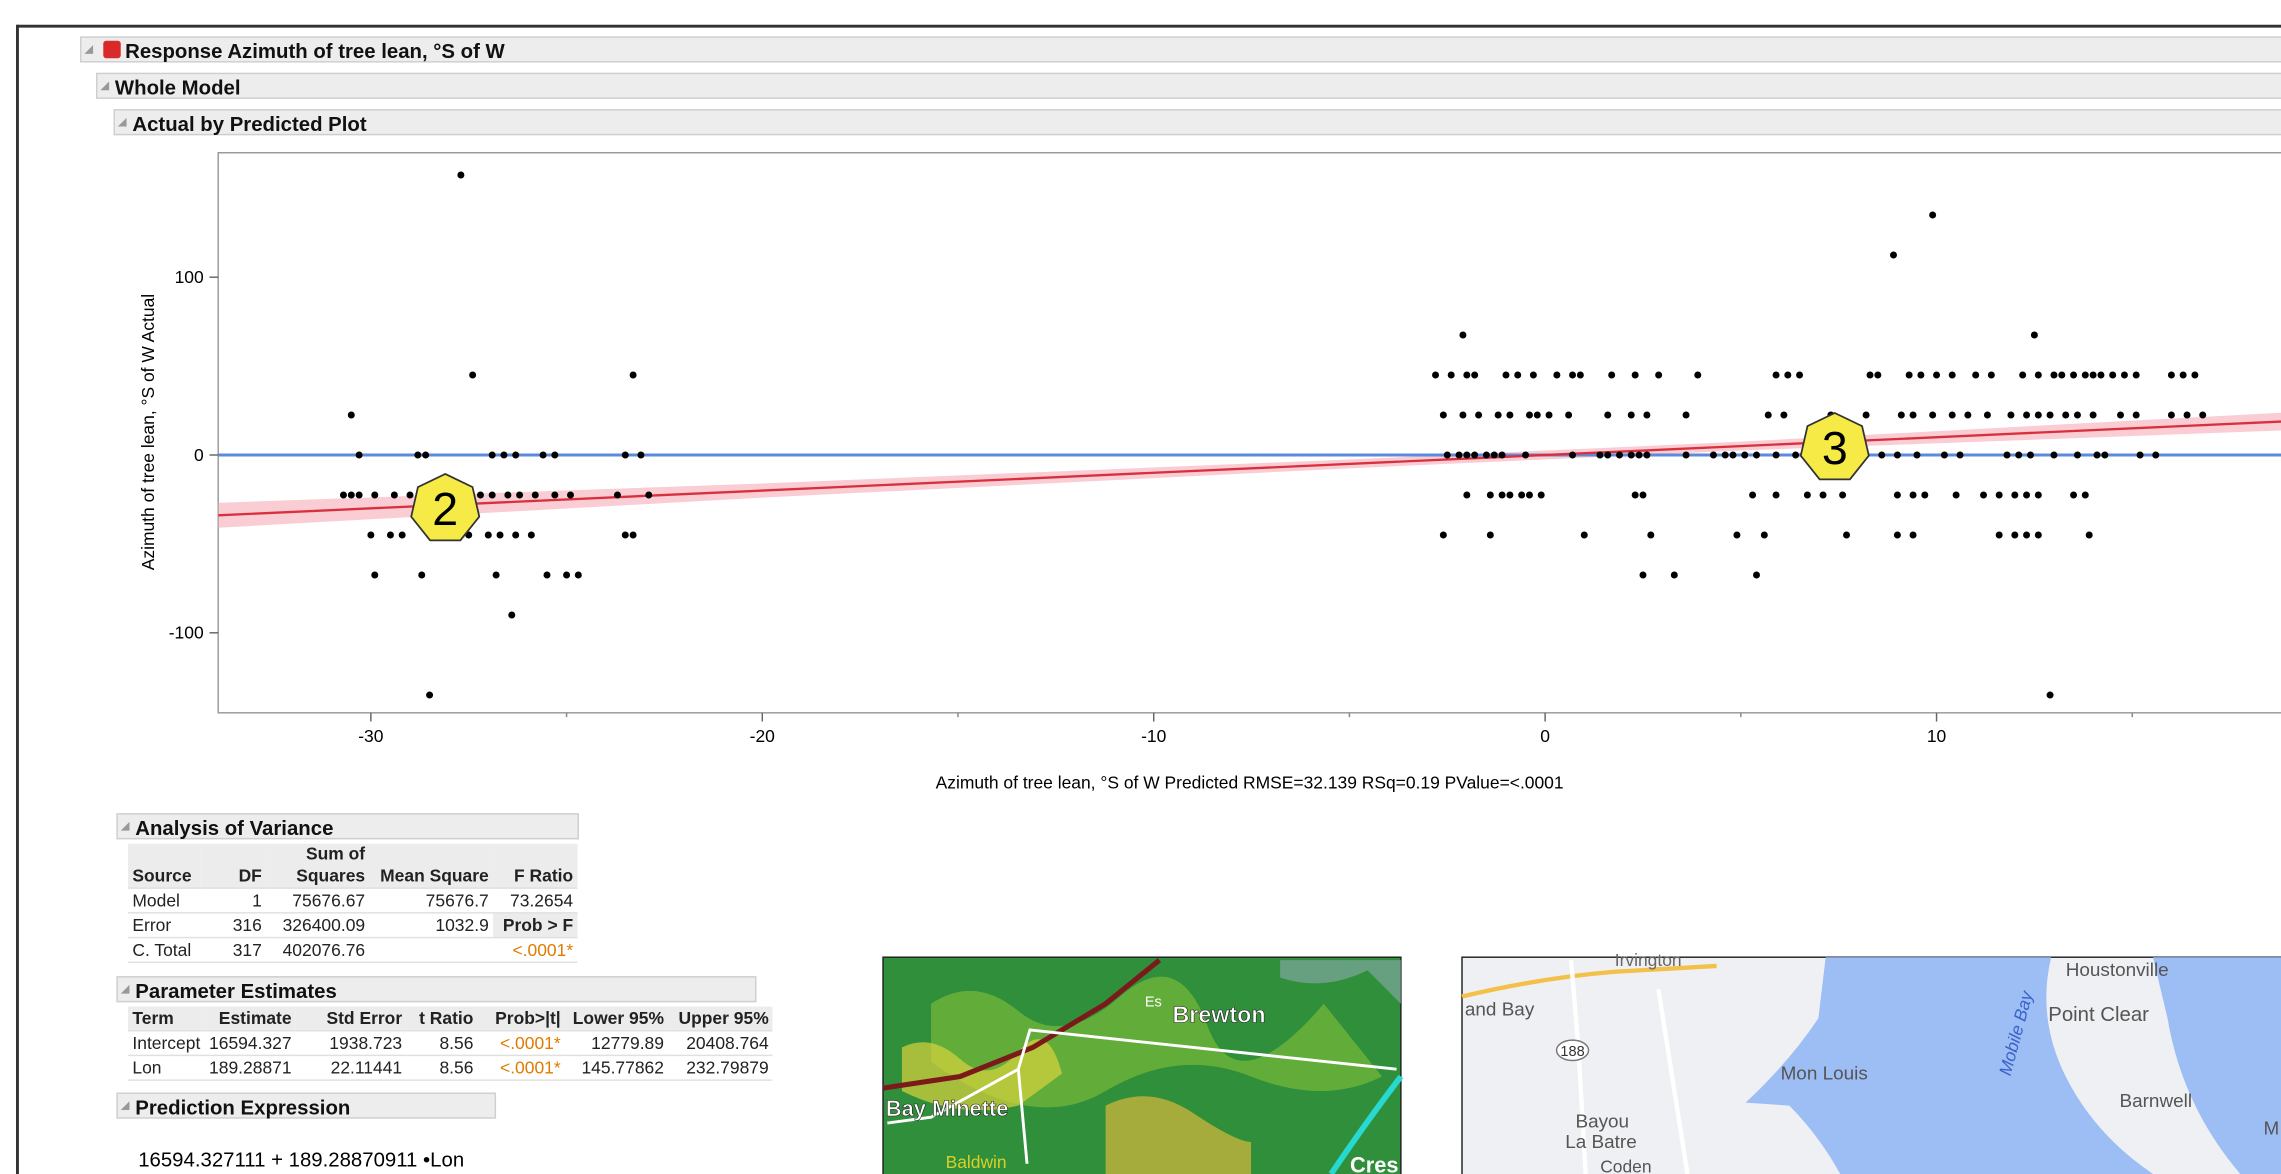 The height and width of the screenshot is (1174, 2281). What do you see at coordinates (535, 950) in the screenshot?
I see `table-cell: <.0001*` at bounding box center [535, 950].